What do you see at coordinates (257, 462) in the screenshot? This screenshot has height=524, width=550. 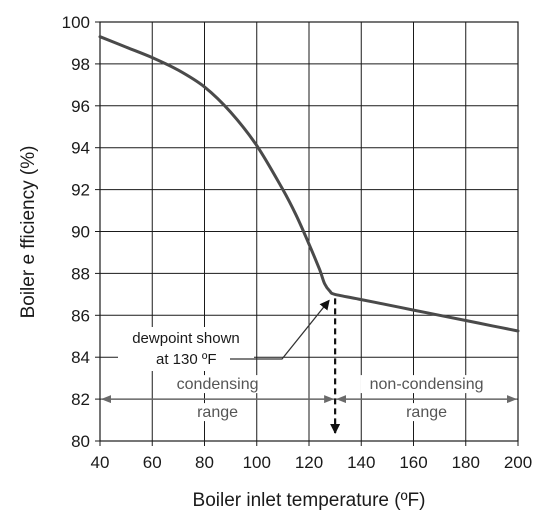 I see `x-tick-label: 100` at bounding box center [257, 462].